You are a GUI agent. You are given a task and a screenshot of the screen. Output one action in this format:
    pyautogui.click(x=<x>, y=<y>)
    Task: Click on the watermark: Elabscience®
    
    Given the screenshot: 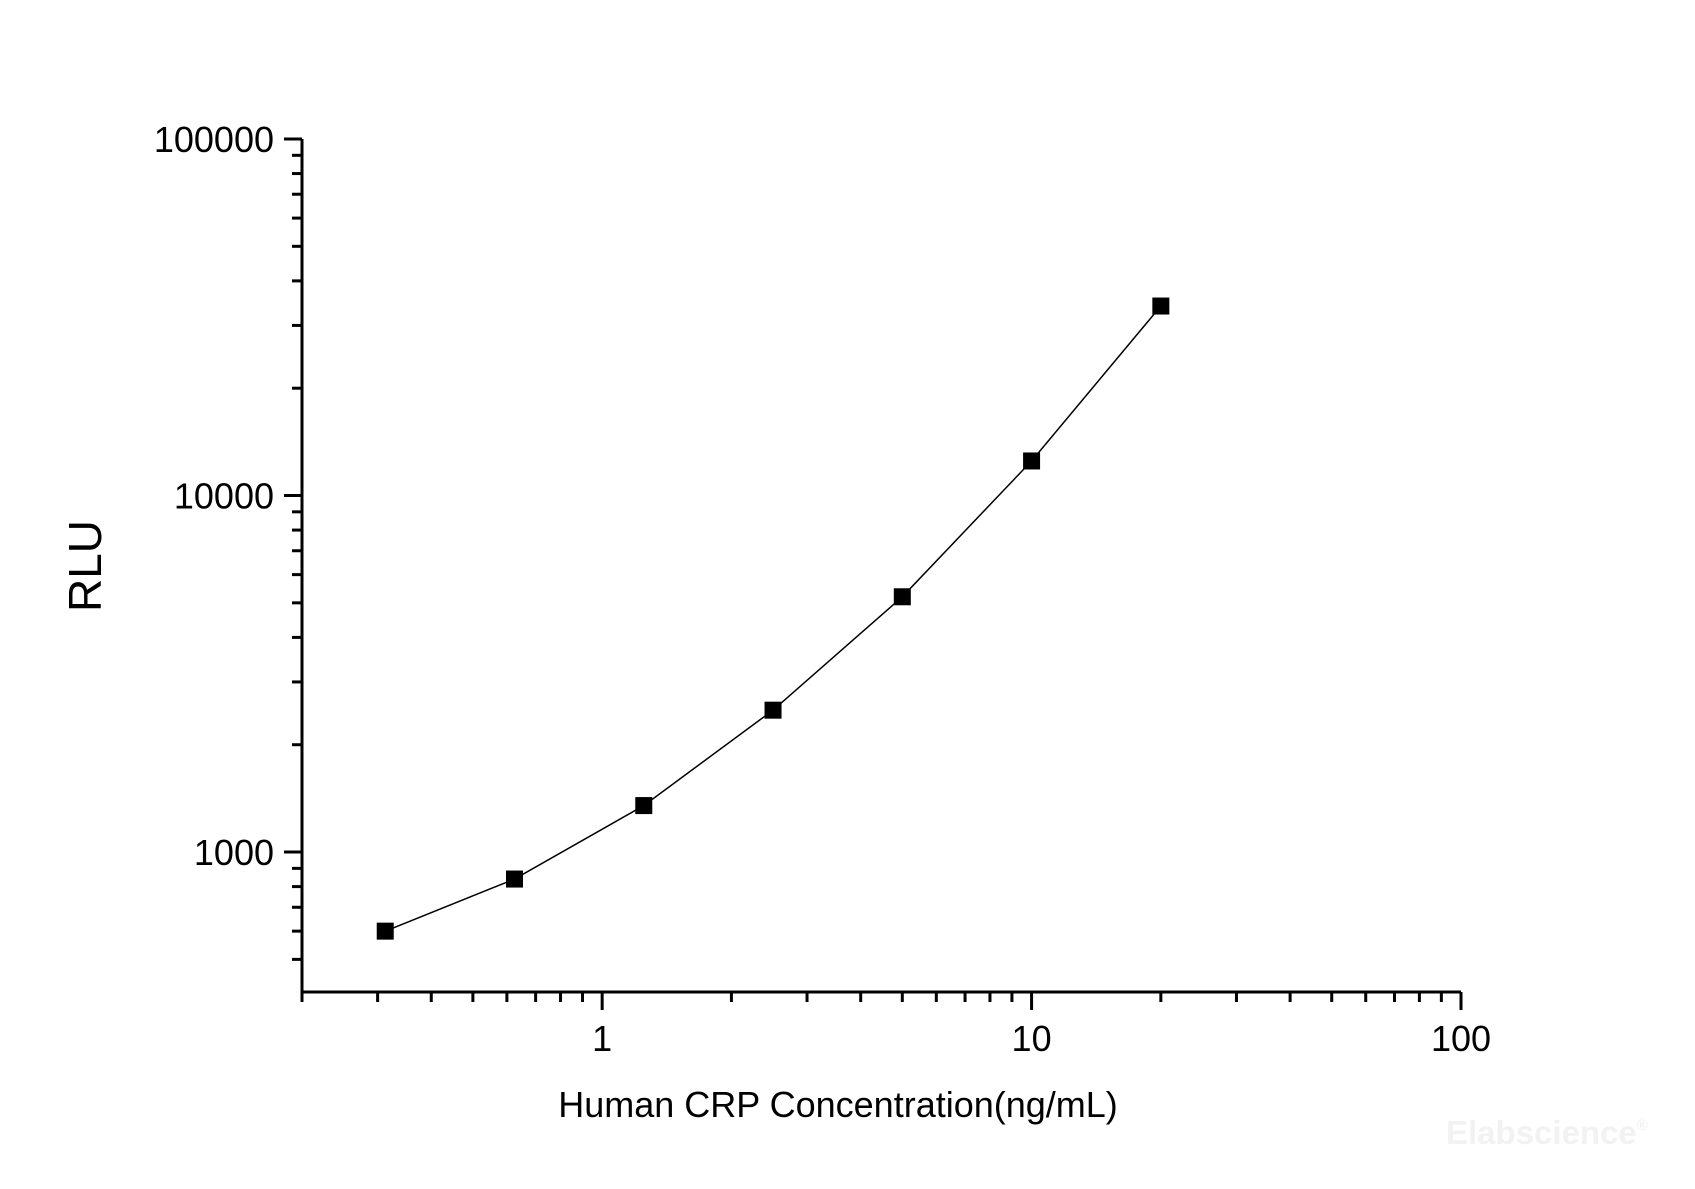 What is the action you would take?
    pyautogui.click(x=1547, y=1133)
    